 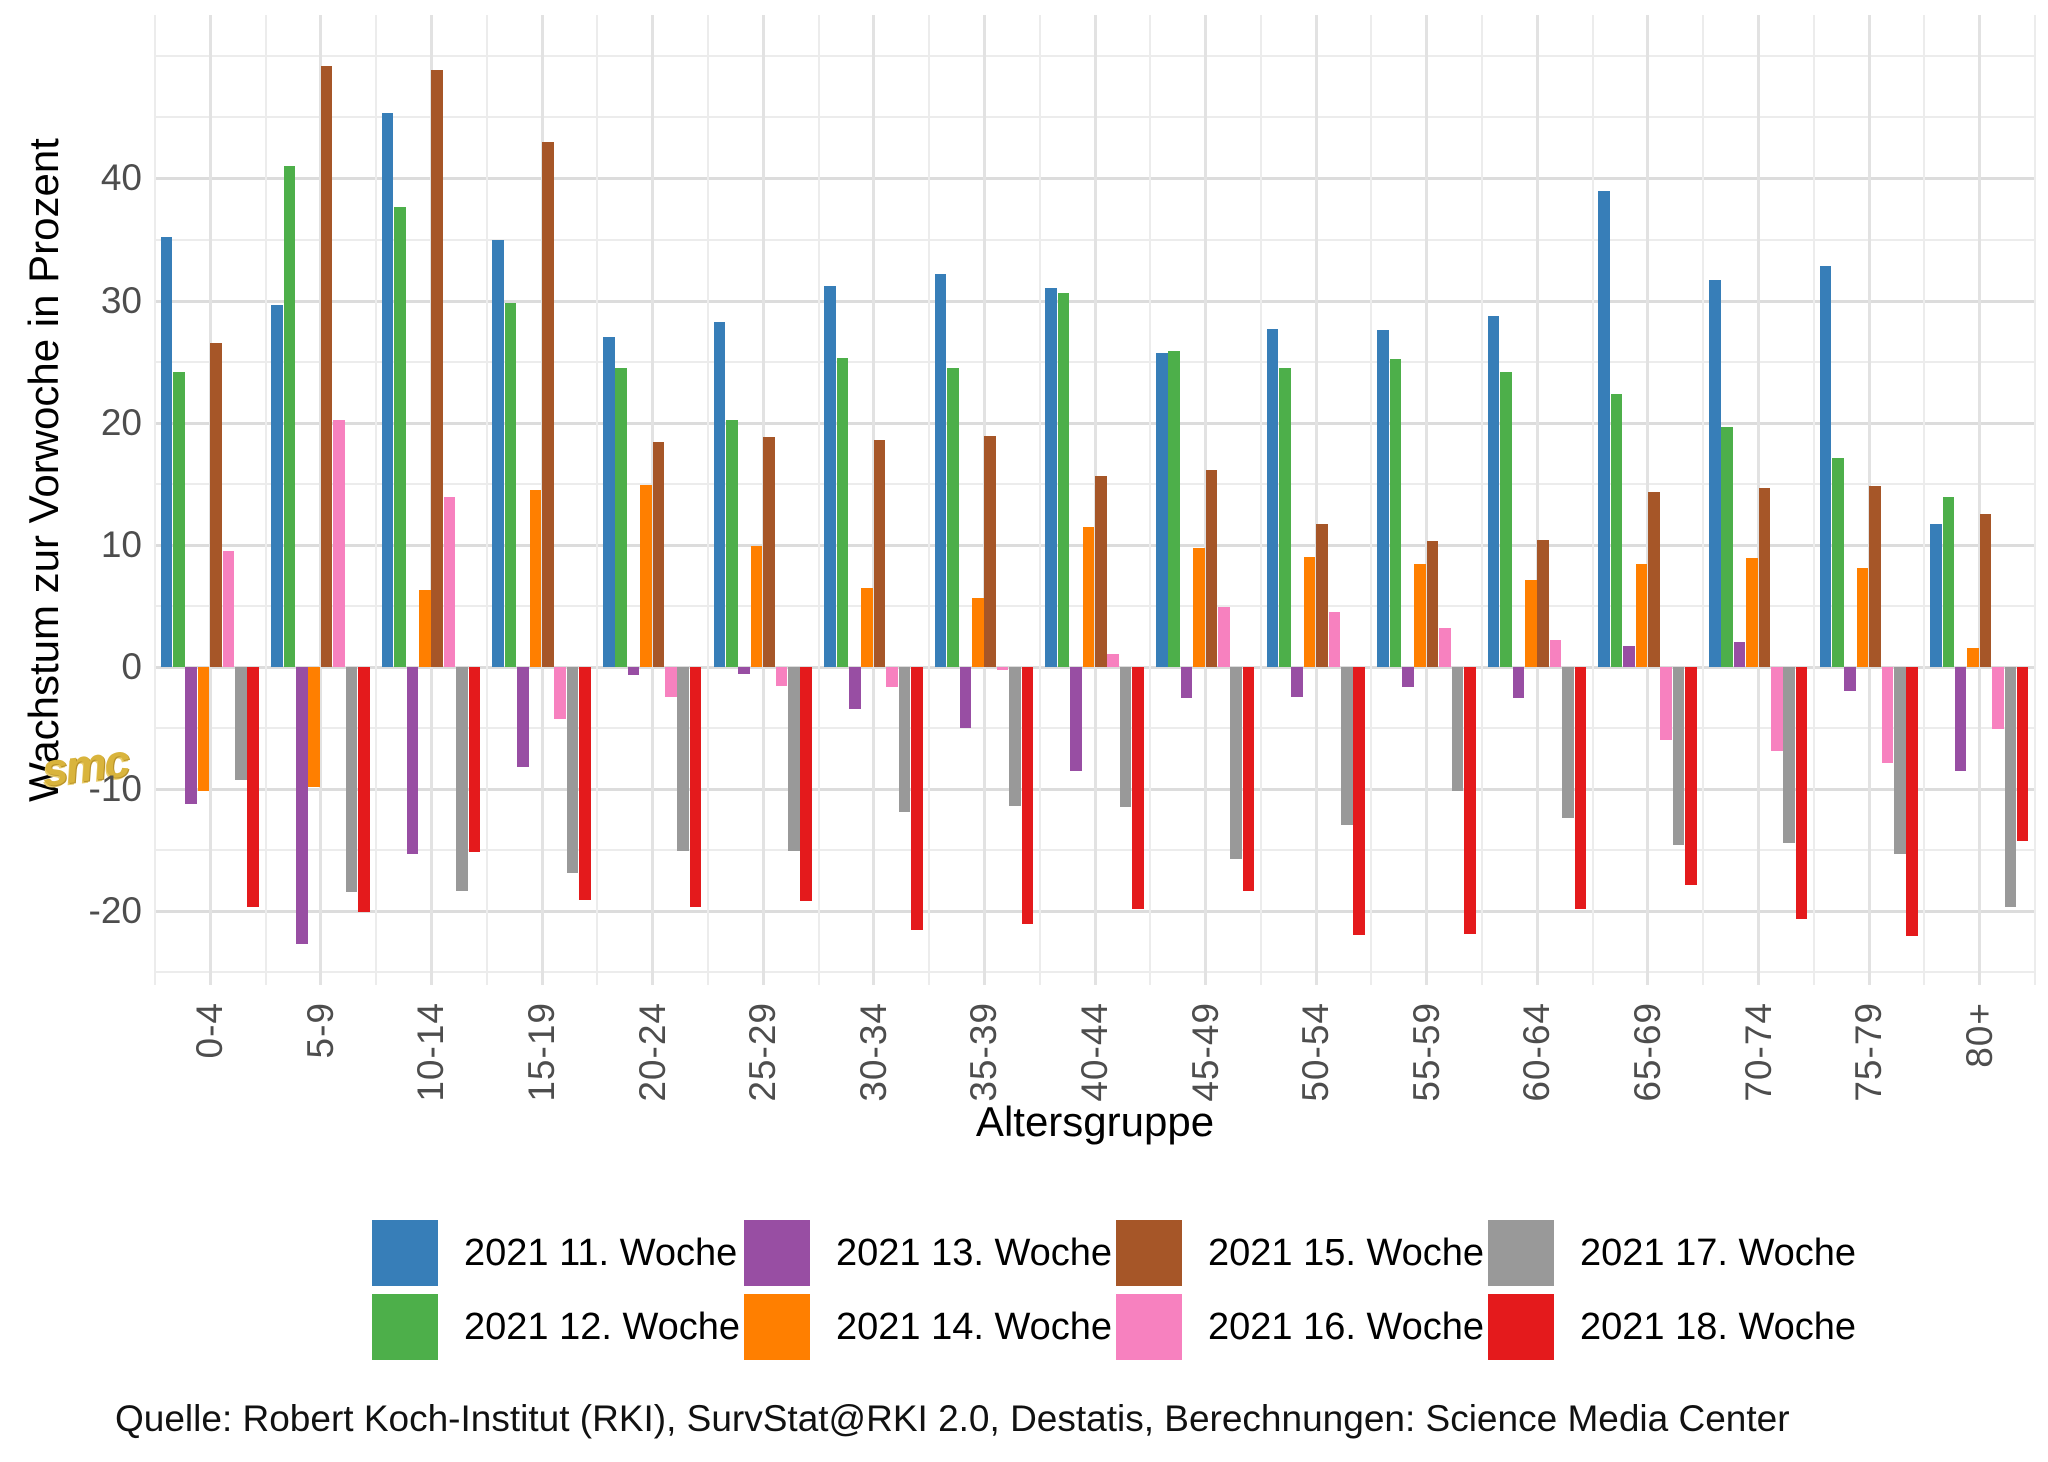 I want to click on bar-20-24-w12, so click(x=621, y=517).